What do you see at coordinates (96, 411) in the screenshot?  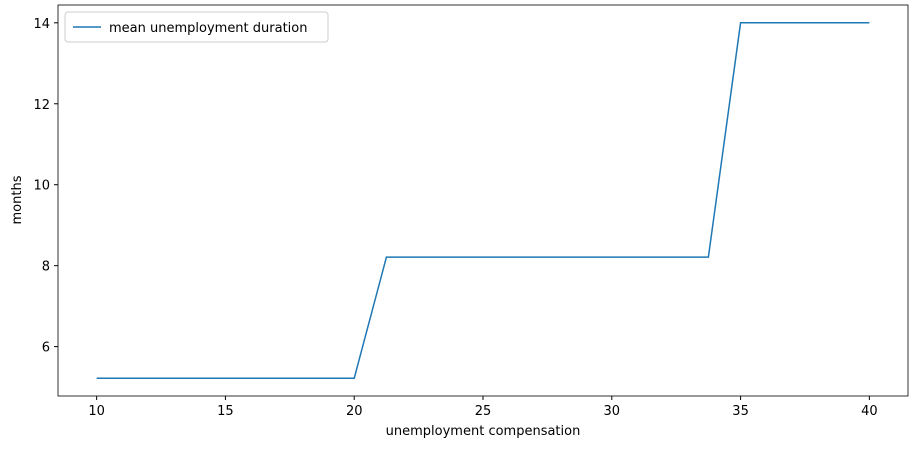 I see `x-tick-label: 10` at bounding box center [96, 411].